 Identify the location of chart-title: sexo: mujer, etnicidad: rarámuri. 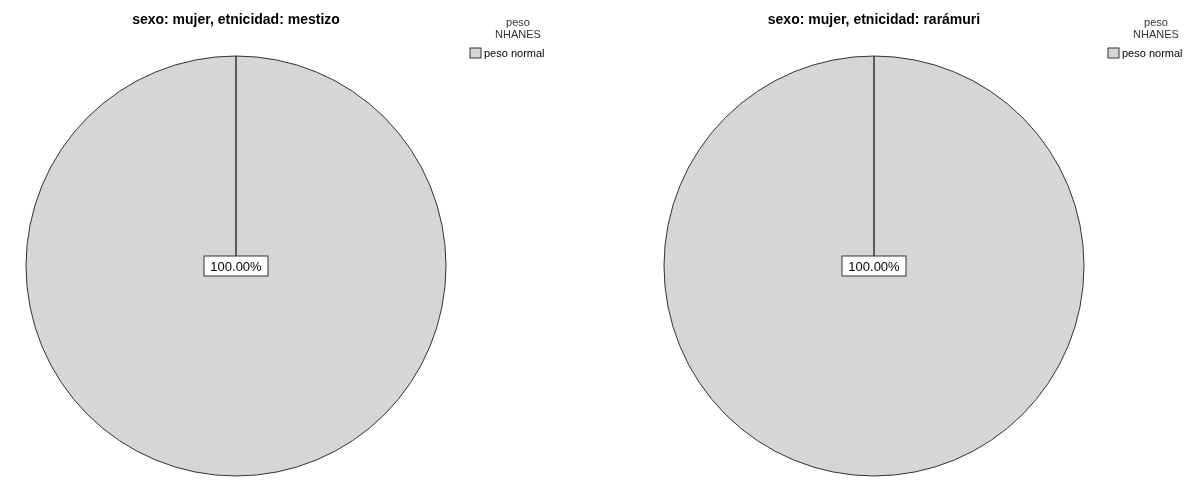
(874, 19).